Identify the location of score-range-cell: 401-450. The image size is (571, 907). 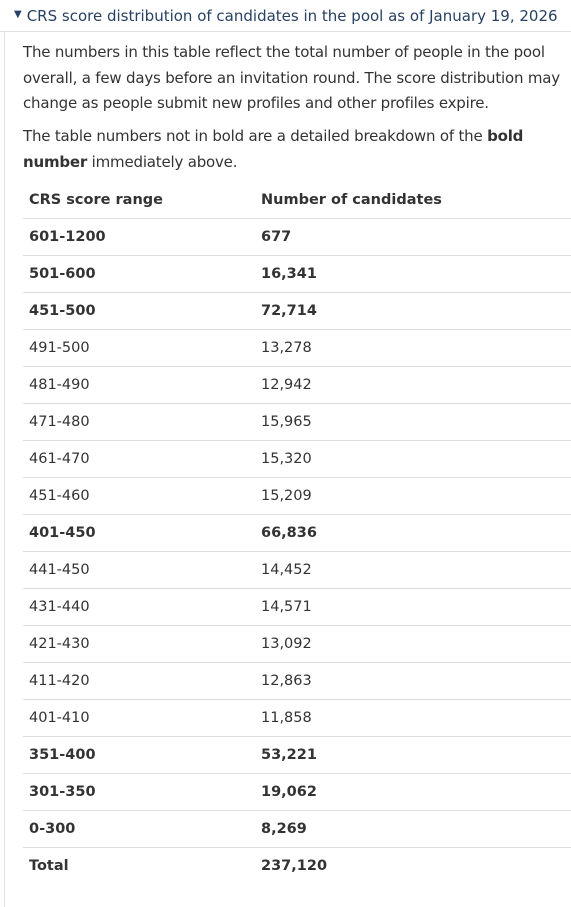
(139, 533).